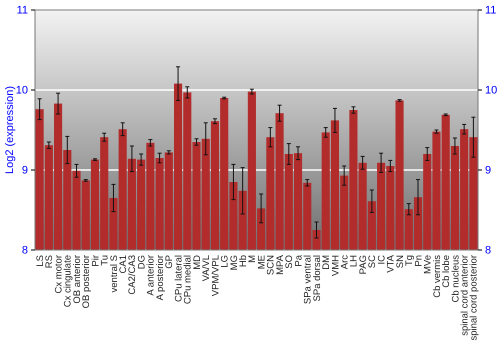 The width and height of the screenshot is (500, 350). I want to click on x-tick-label: Pn, so click(418, 261).